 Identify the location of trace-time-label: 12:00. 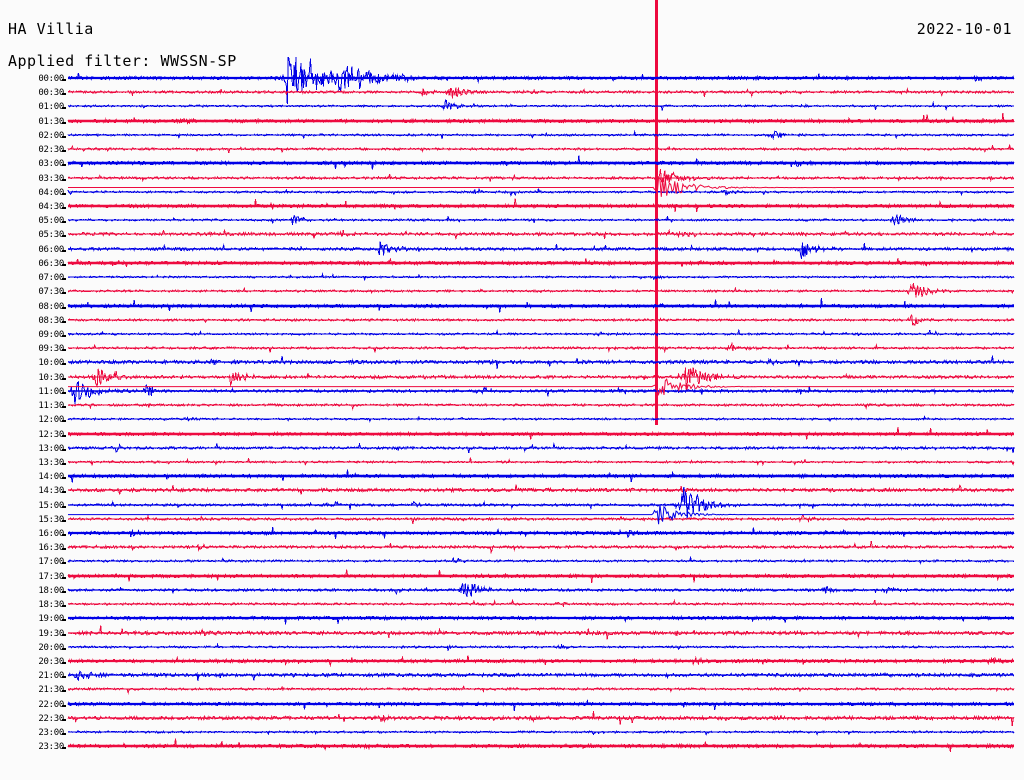
(51, 420).